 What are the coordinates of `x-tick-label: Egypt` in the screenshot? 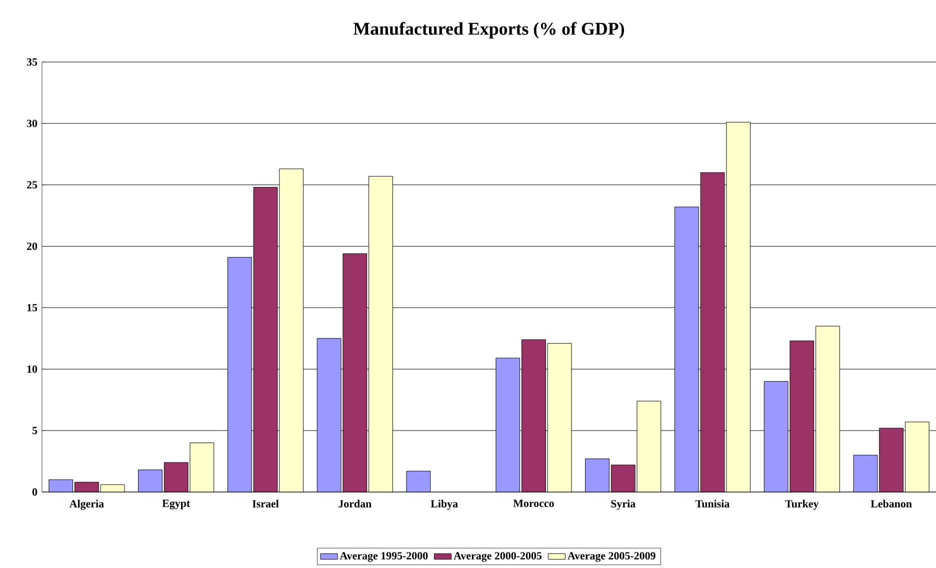 It's located at (176, 505).